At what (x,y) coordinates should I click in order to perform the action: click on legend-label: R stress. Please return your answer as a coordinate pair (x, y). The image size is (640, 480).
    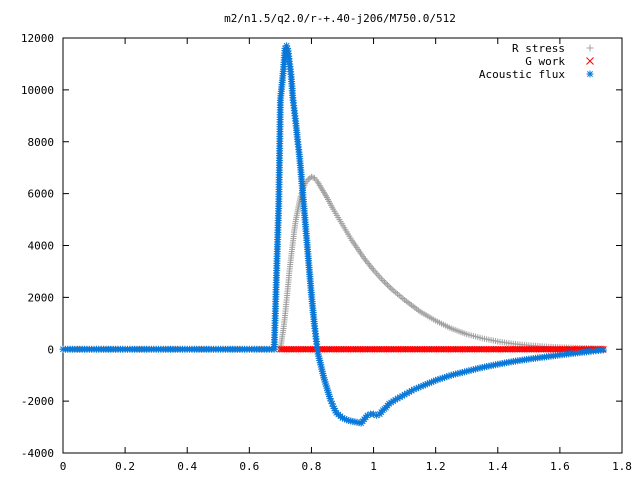
    Looking at the image, I should click on (538, 48).